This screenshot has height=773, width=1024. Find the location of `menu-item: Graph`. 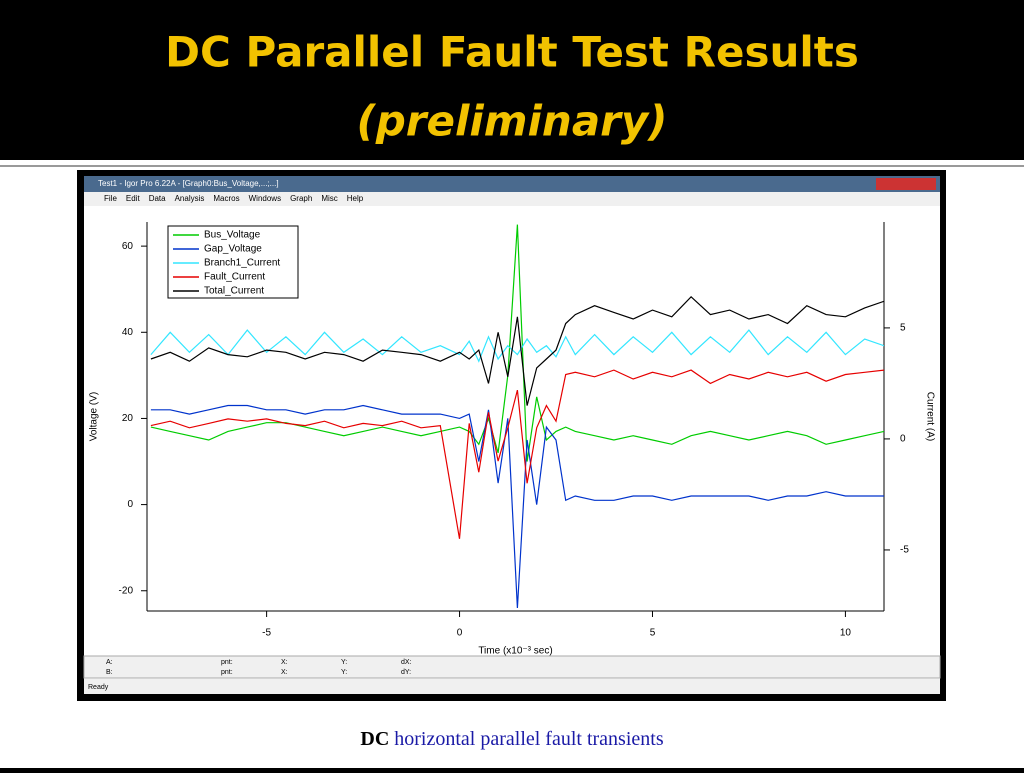

menu-item: Graph is located at coordinates (301, 198).